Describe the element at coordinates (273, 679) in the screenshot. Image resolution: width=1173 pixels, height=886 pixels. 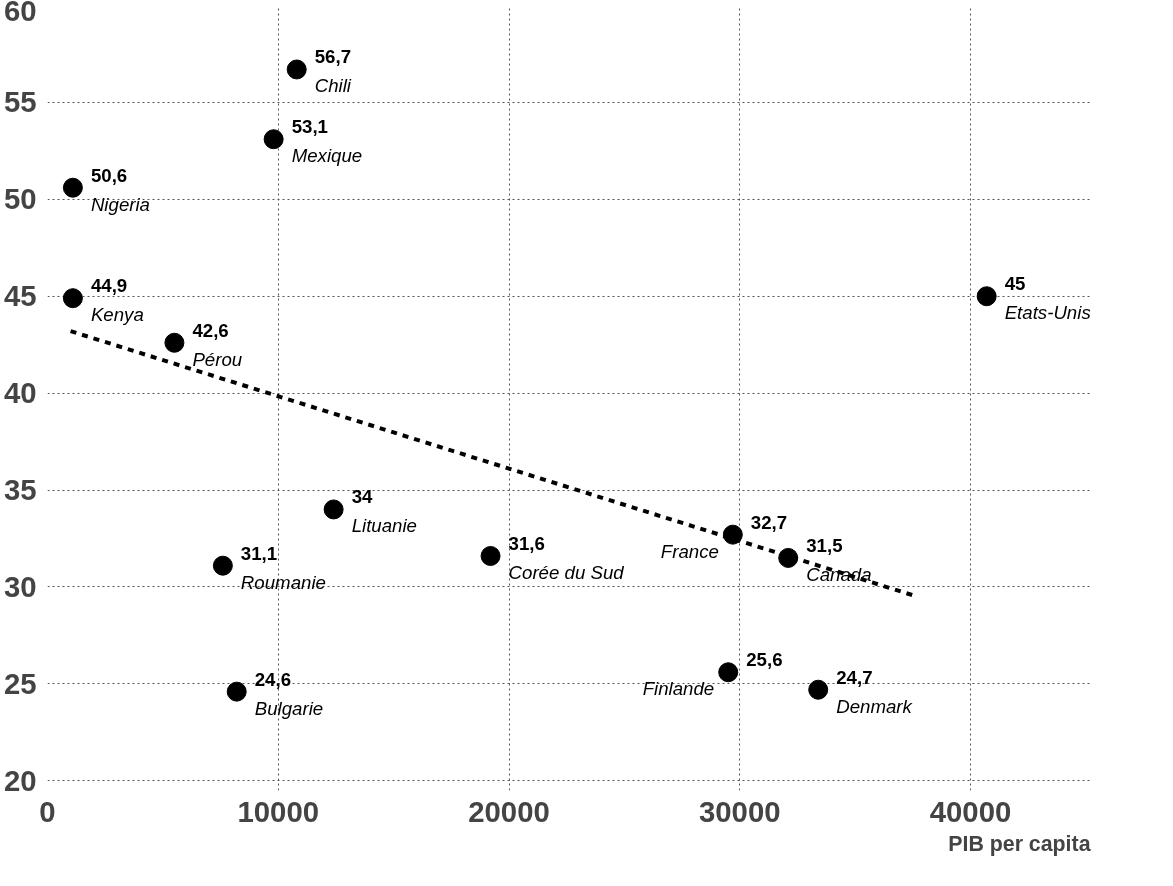
I see `data-label: 24,6` at that location.